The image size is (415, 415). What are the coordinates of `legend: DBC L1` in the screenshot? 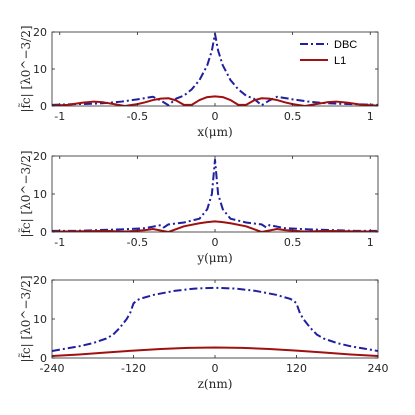 It's located at (328, 53).